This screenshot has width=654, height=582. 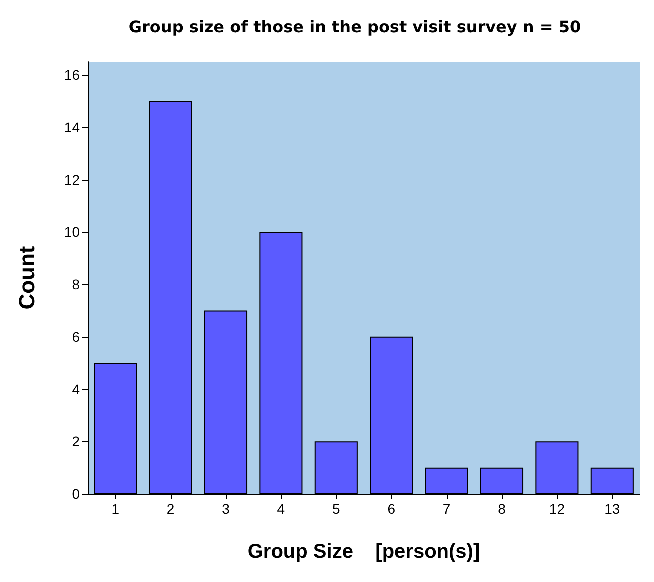 What do you see at coordinates (392, 509) in the screenshot?
I see `x-tick-label: 6` at bounding box center [392, 509].